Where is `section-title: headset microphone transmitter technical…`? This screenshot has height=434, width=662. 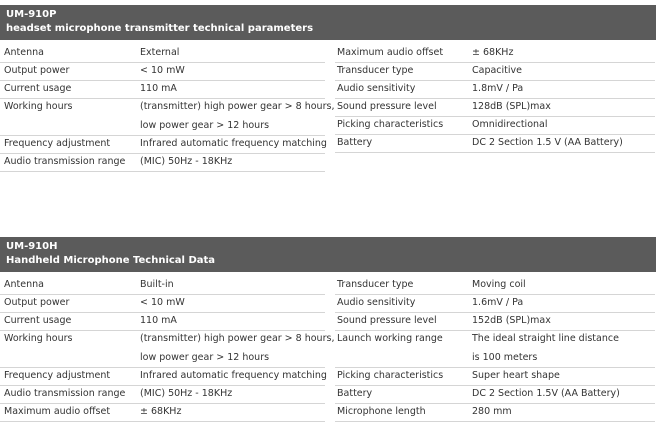 section-title: headset microphone transmitter technical… is located at coordinates (160, 28).